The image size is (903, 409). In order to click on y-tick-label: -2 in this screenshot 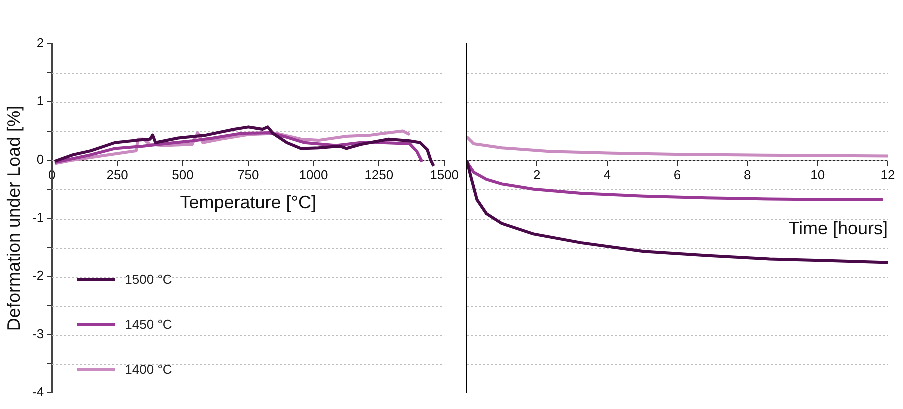, I will do `click(38, 276)`.